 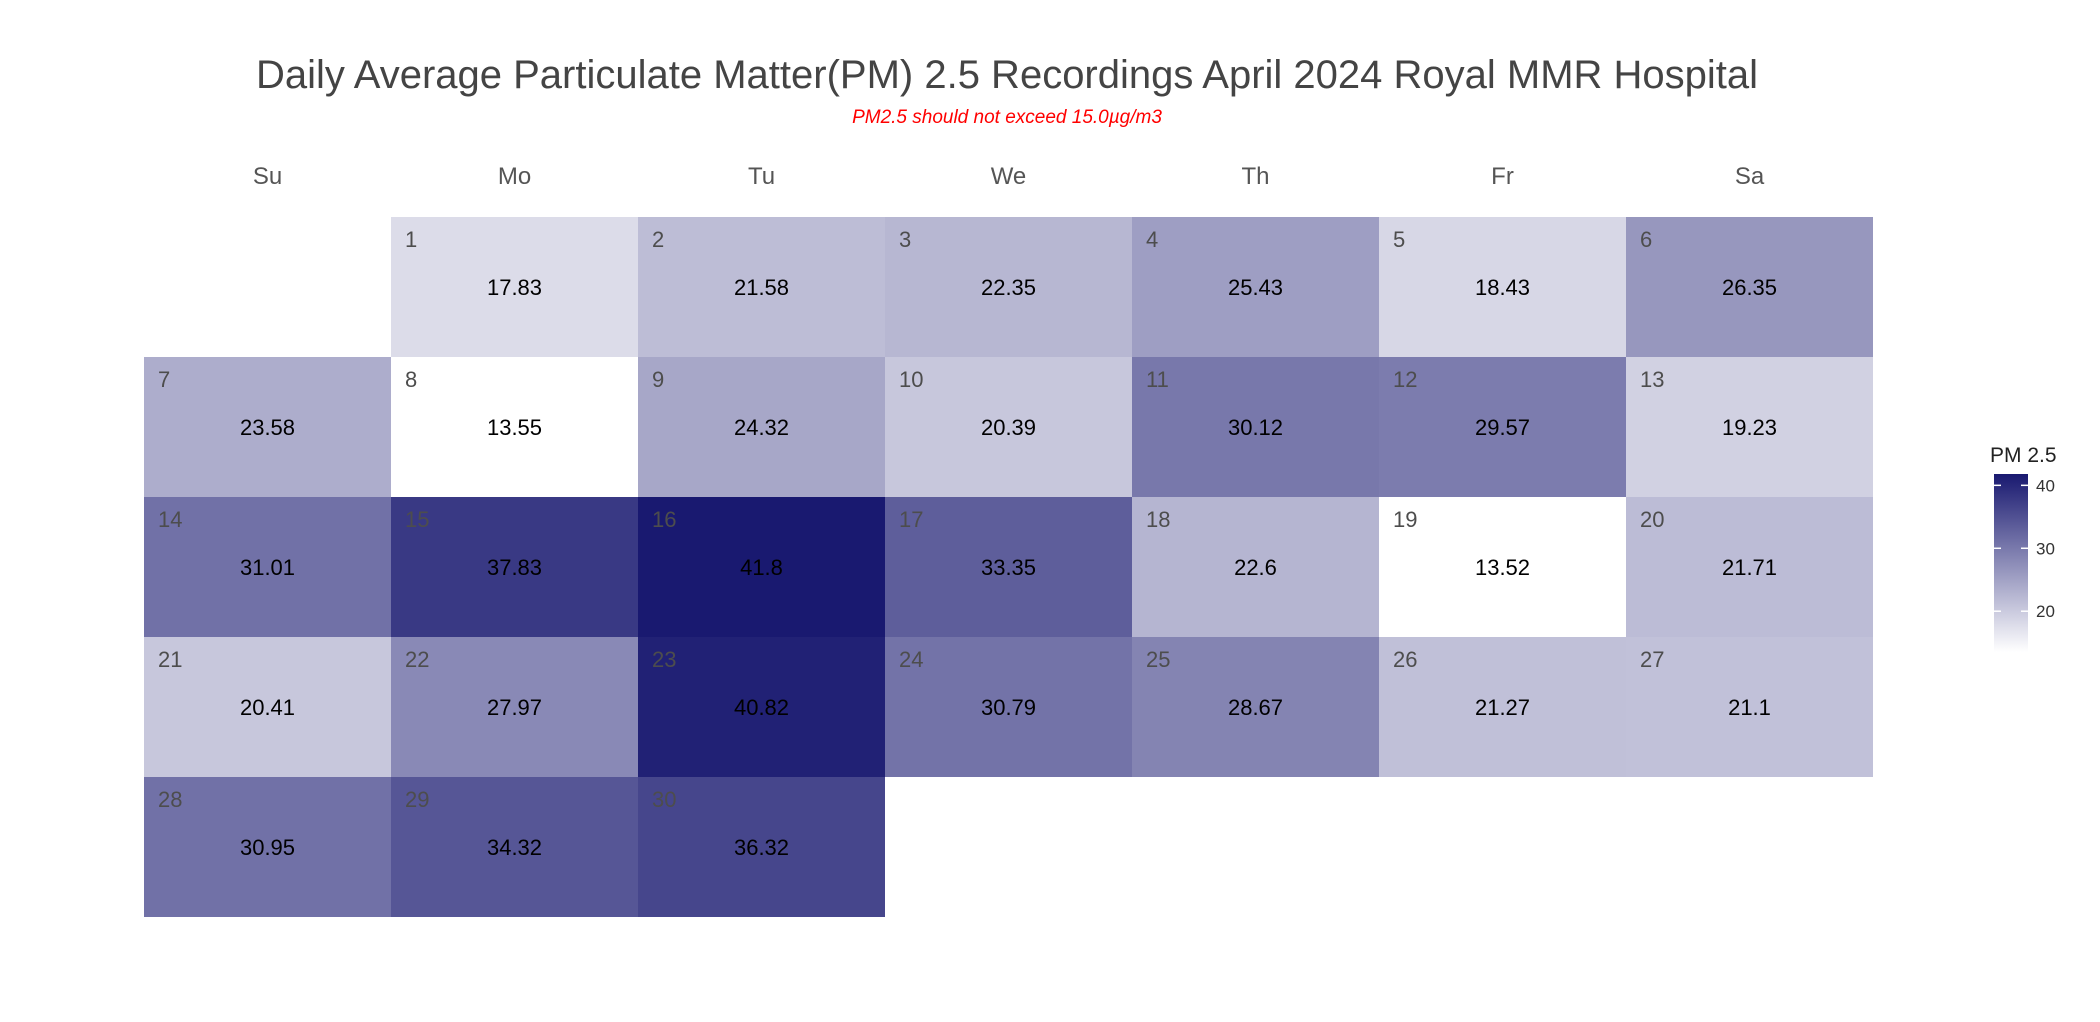 What do you see at coordinates (164, 379) in the screenshot?
I see `day-number: 7` at bounding box center [164, 379].